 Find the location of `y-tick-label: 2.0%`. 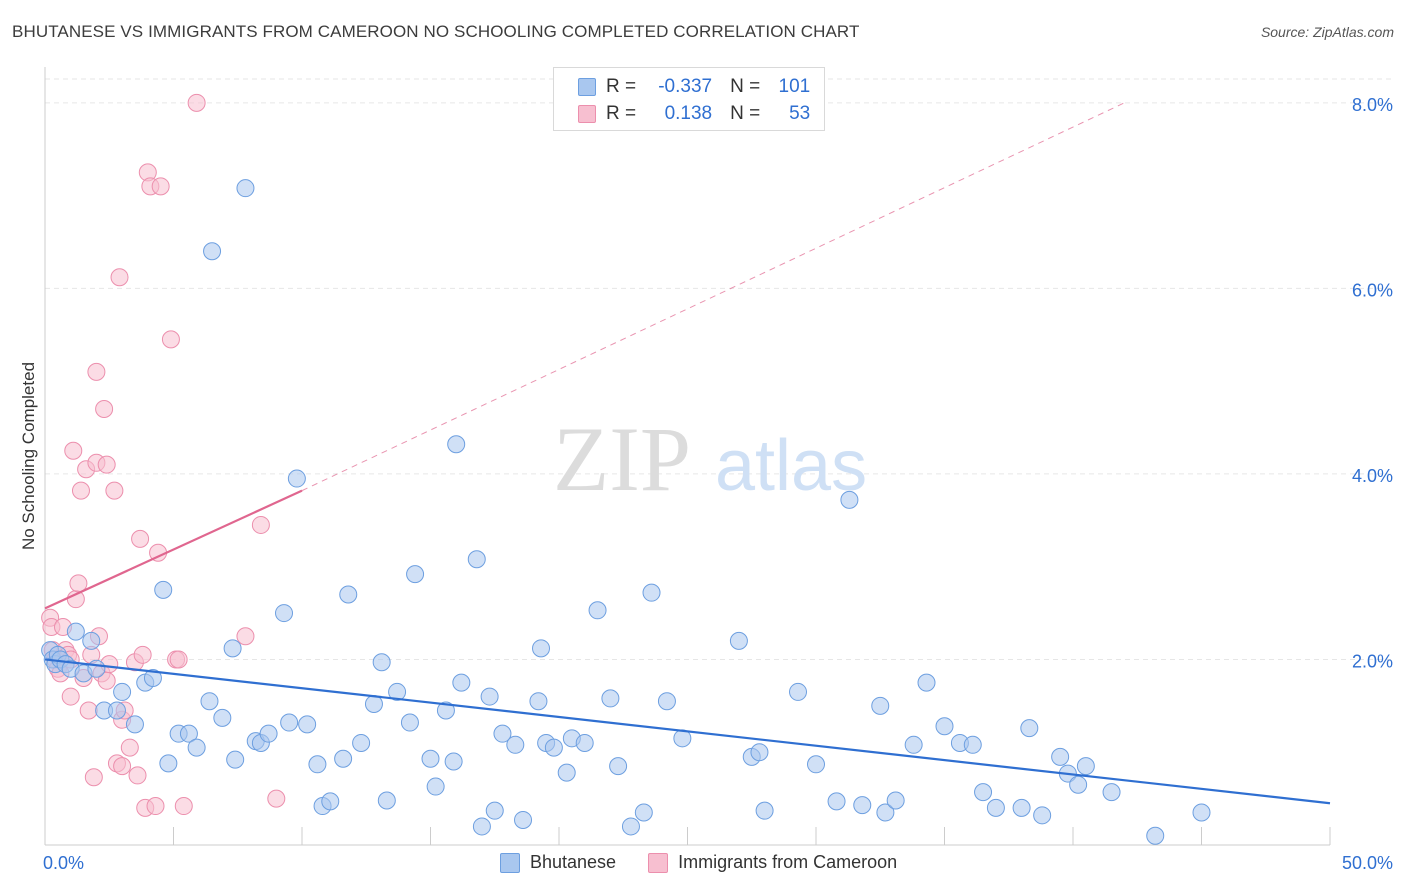

y-tick-label: 2.0% is located at coordinates (1372, 661).